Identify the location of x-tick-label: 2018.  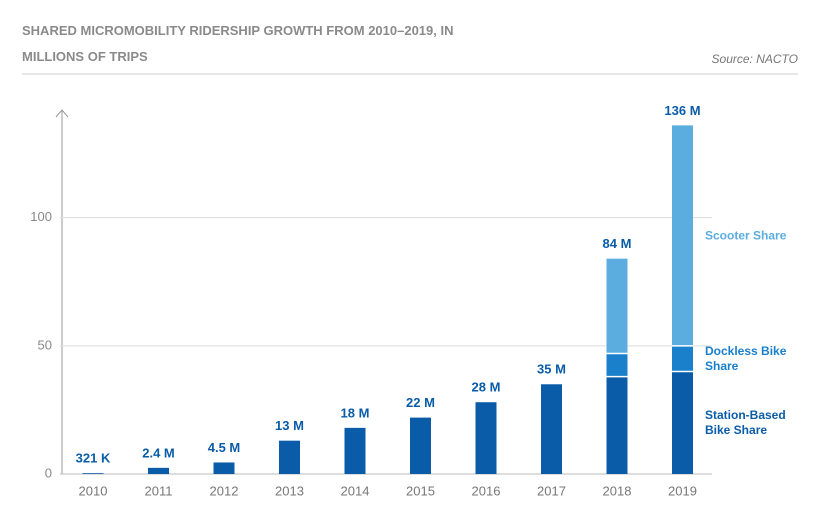
(617, 490).